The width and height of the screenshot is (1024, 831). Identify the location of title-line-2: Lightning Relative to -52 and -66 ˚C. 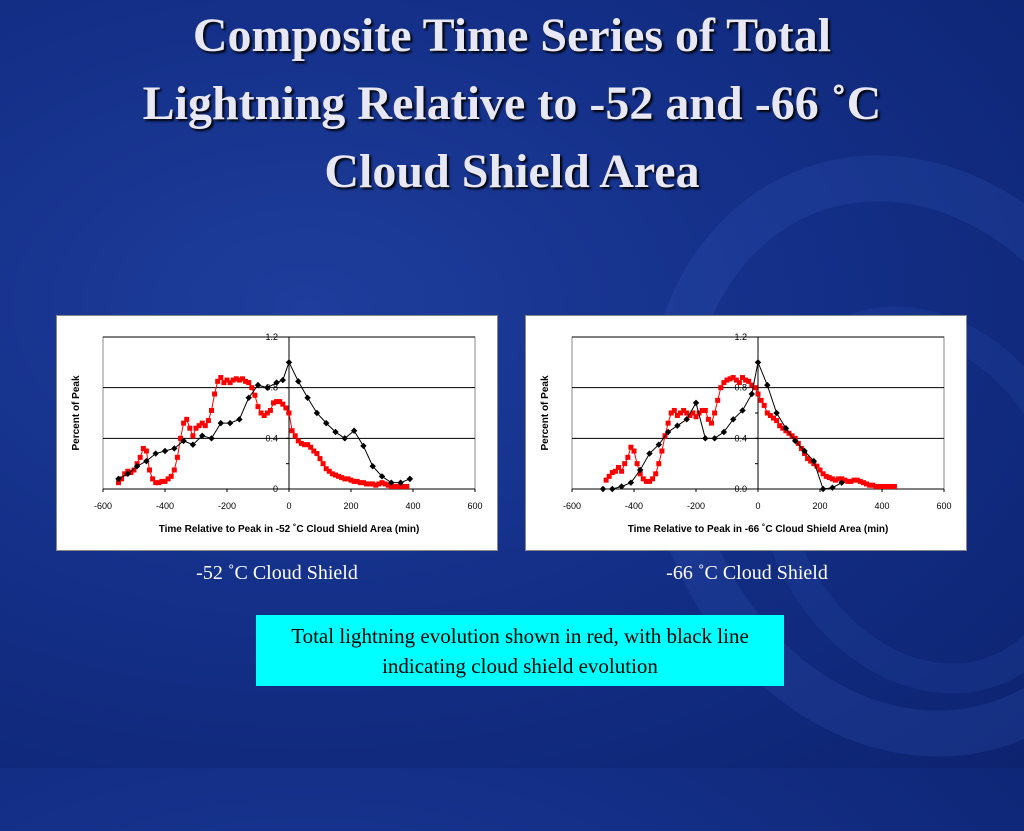
(512, 103).